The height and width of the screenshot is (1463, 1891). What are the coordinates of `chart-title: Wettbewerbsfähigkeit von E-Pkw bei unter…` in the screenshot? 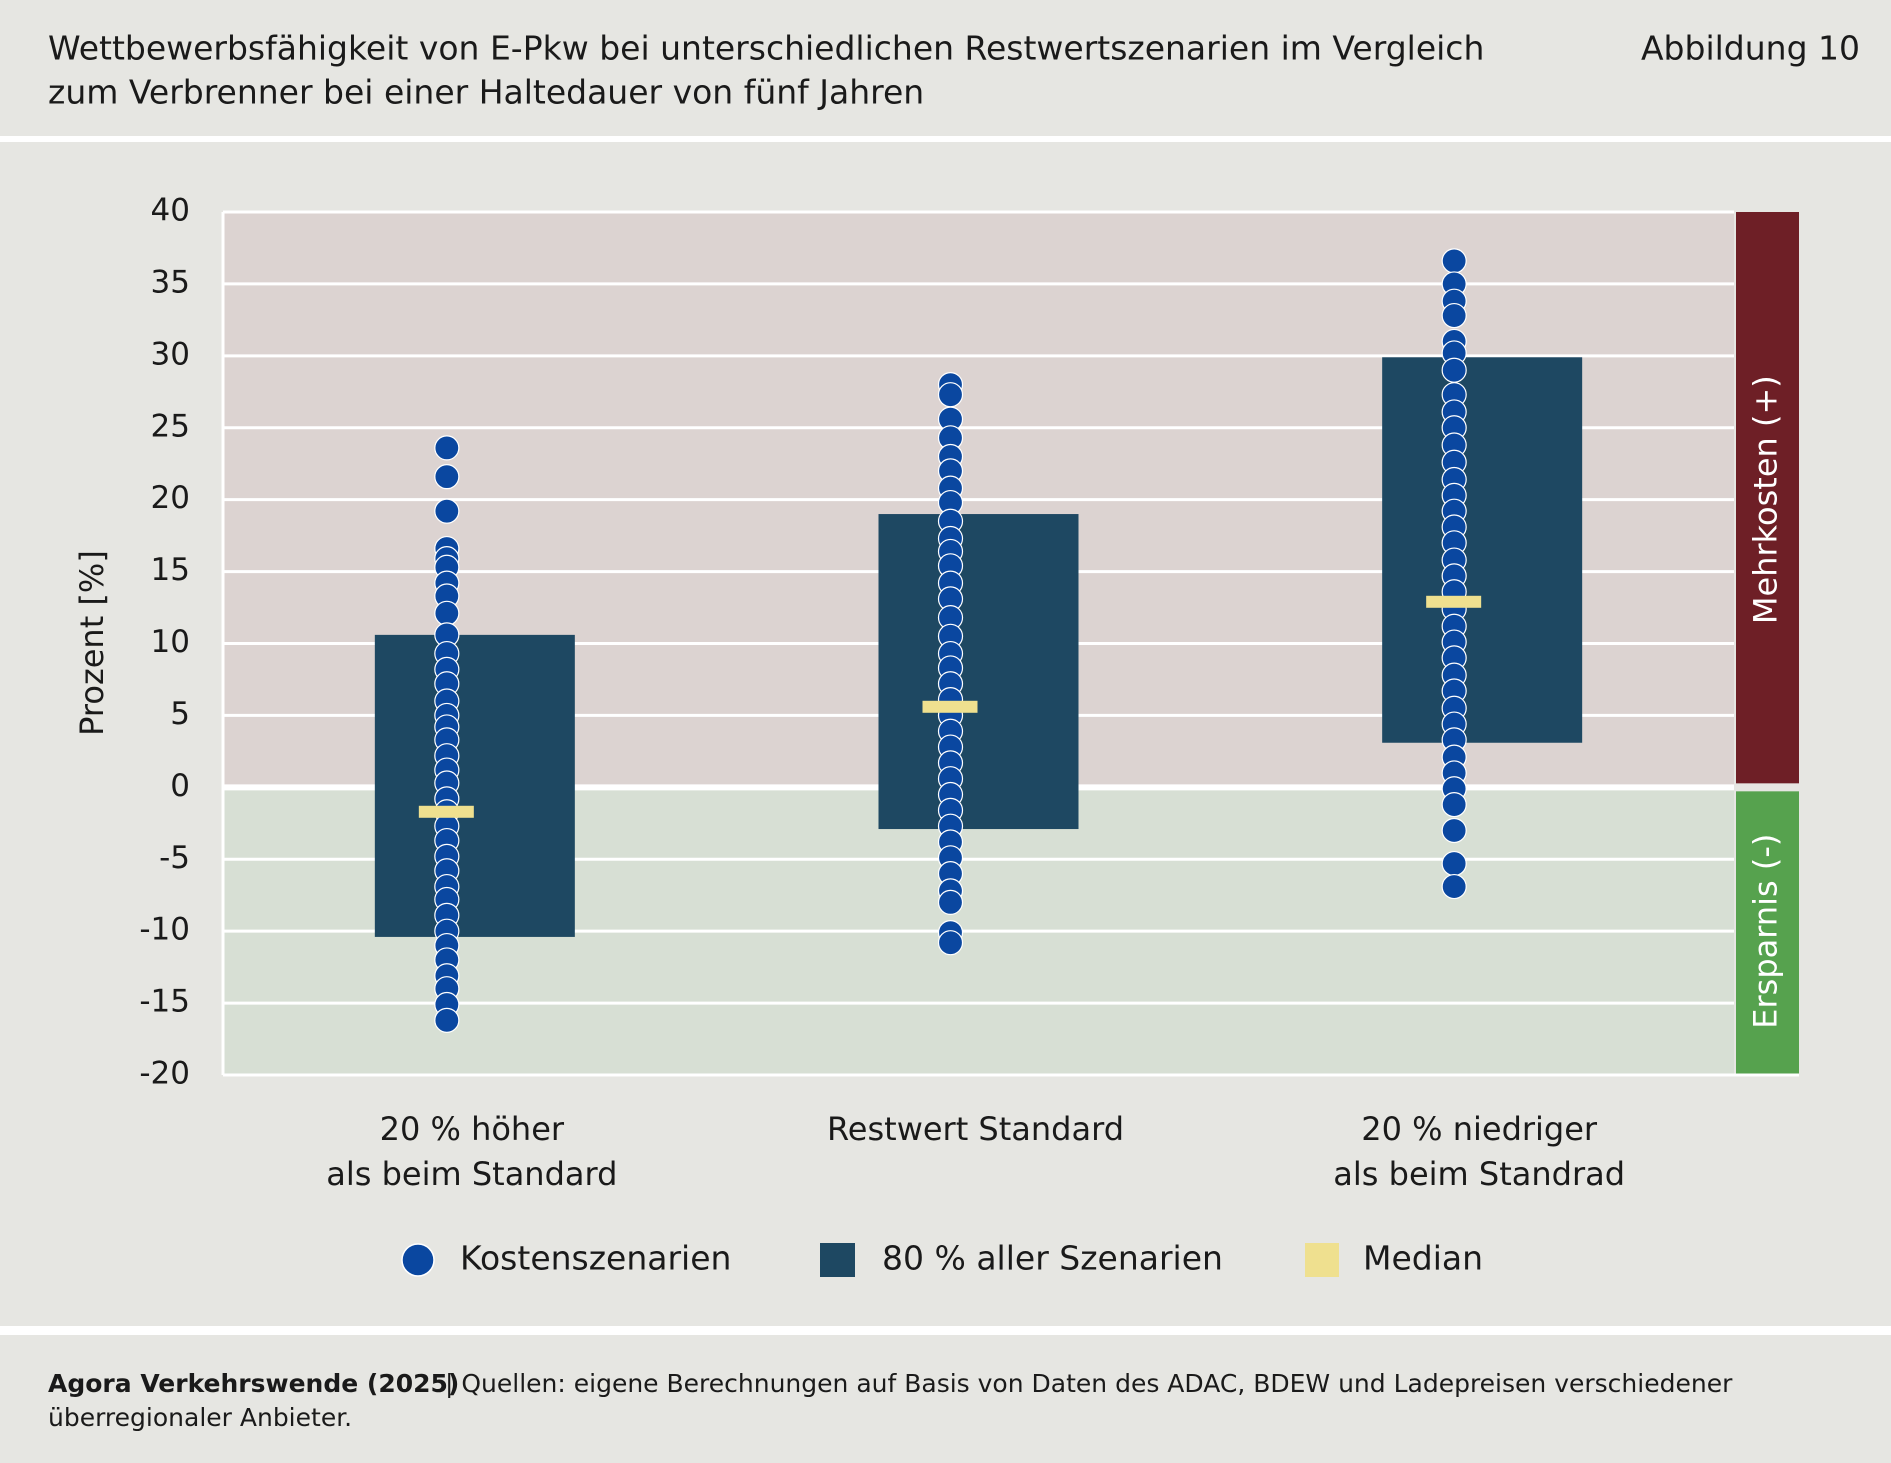 It's located at (766, 48).